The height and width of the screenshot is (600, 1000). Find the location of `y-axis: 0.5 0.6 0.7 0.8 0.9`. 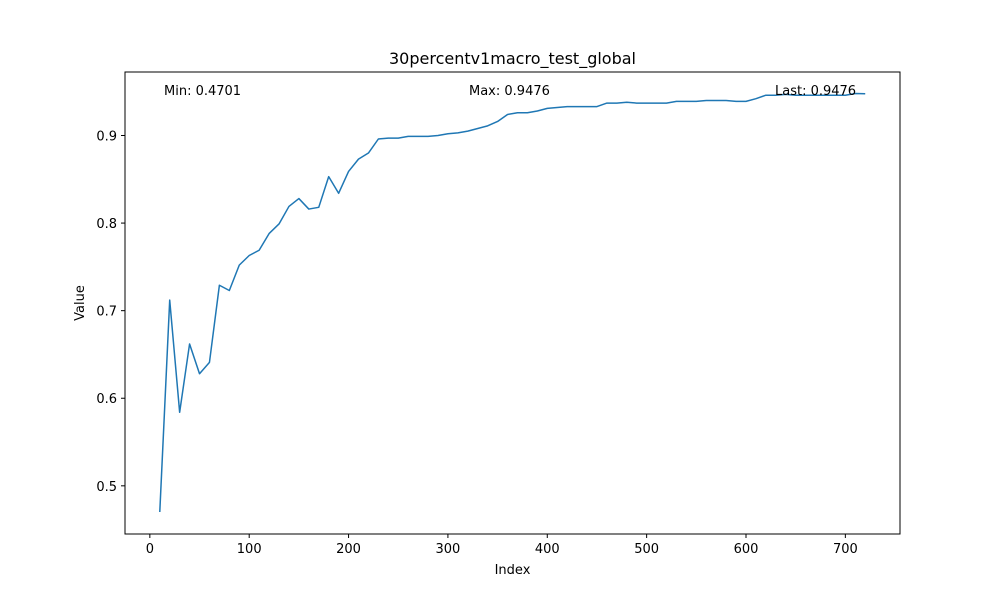

y-axis: 0.5 0.6 0.7 0.8 0.9 is located at coordinates (110, 312).